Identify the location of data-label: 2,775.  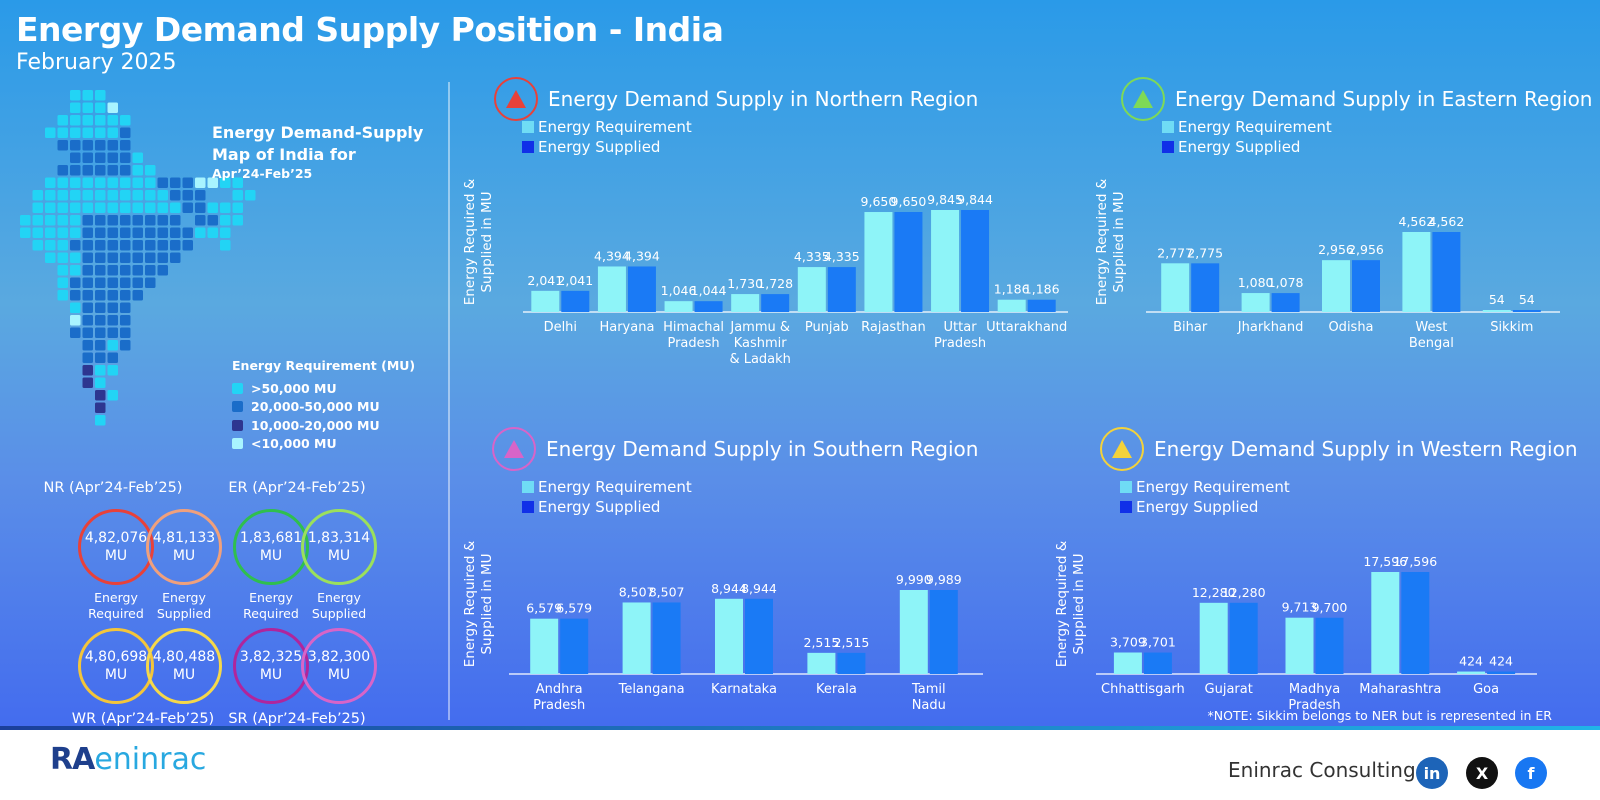
(1205, 252).